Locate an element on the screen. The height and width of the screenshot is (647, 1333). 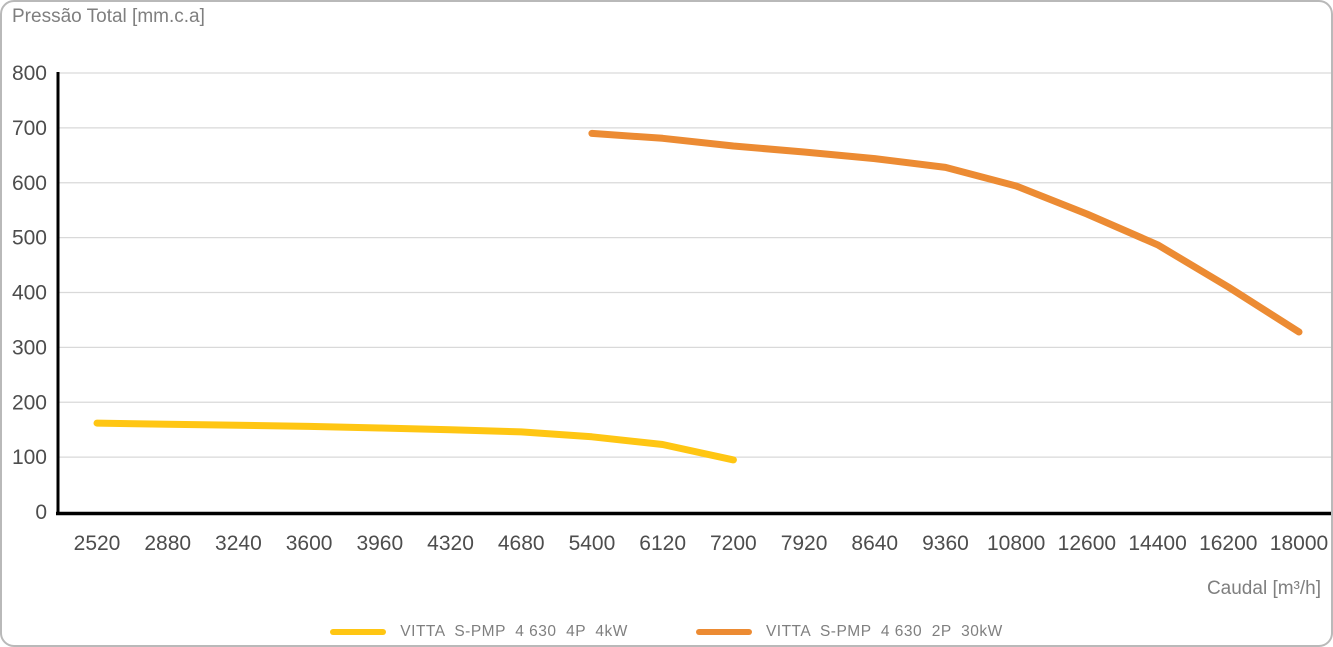
x-tick-label-3960: 3960 is located at coordinates (379, 543).